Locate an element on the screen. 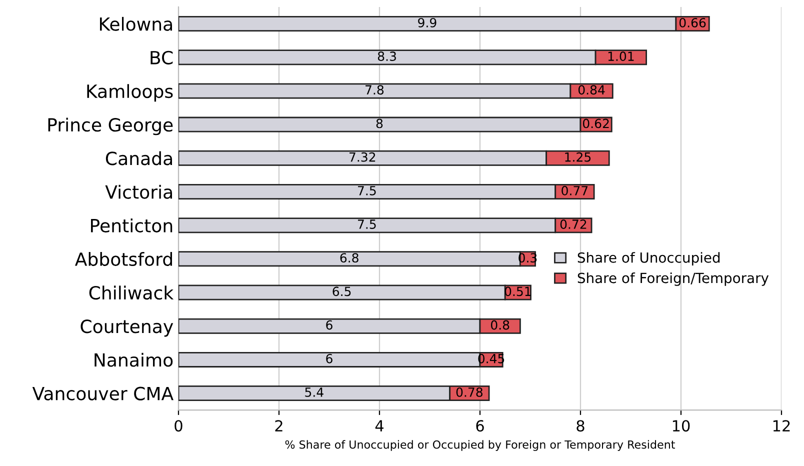 This screenshot has width=804, height=466. data-label: 7.8 is located at coordinates (375, 90).